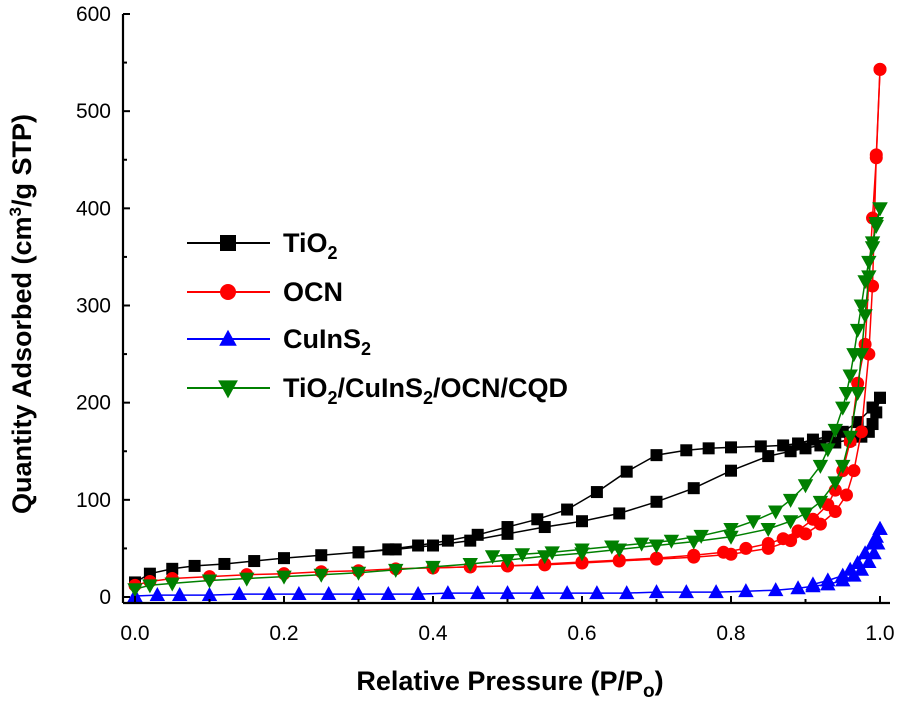 The image size is (906, 703). I want to click on y-tick-label: 400, so click(93, 208).